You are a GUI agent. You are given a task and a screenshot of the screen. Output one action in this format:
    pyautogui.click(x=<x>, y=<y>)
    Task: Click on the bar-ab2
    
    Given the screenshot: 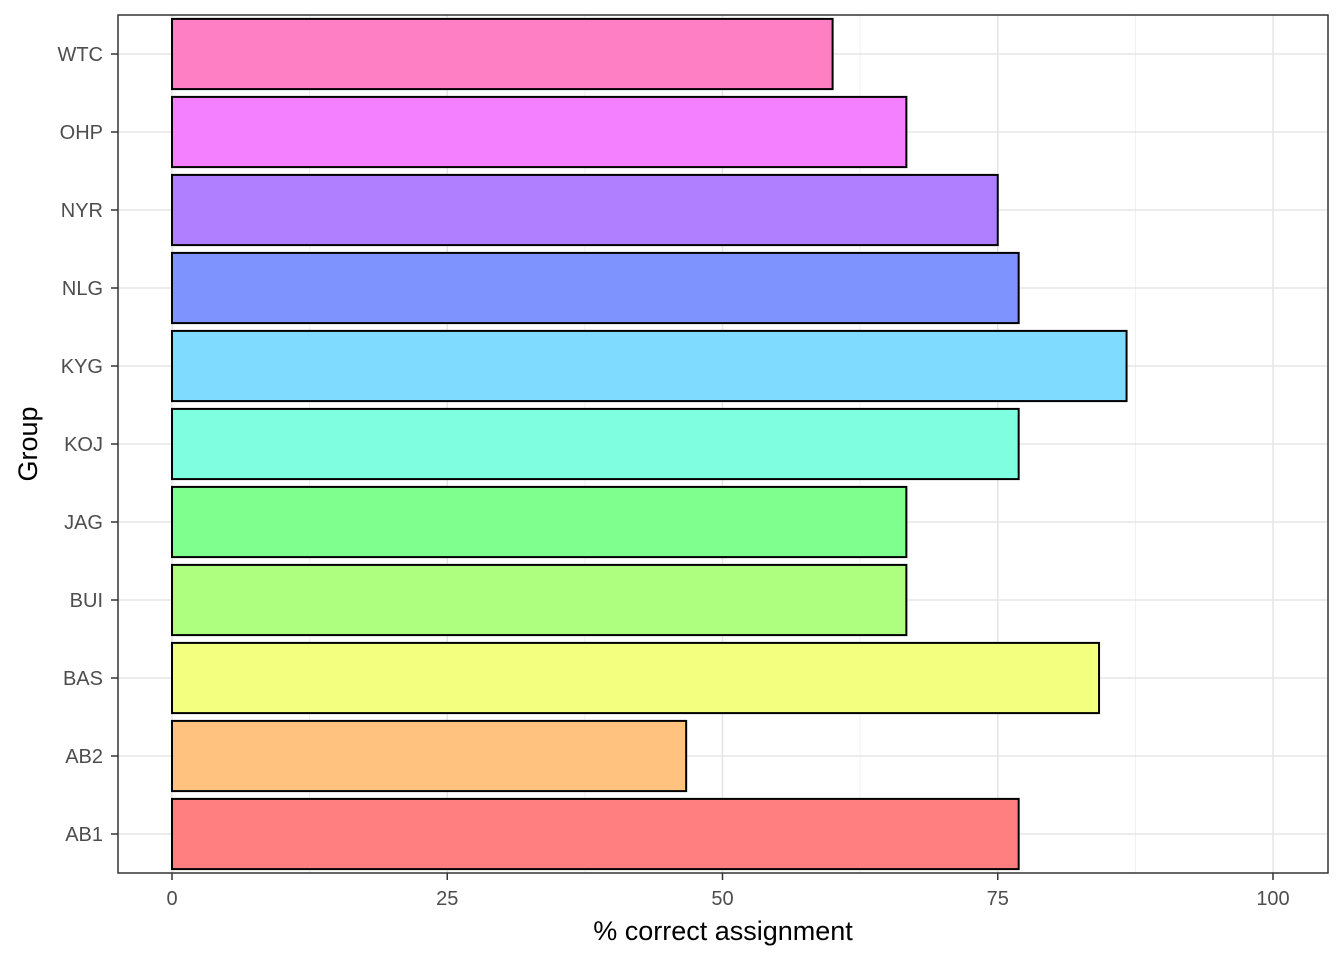 What is the action you would take?
    pyautogui.click(x=429, y=756)
    